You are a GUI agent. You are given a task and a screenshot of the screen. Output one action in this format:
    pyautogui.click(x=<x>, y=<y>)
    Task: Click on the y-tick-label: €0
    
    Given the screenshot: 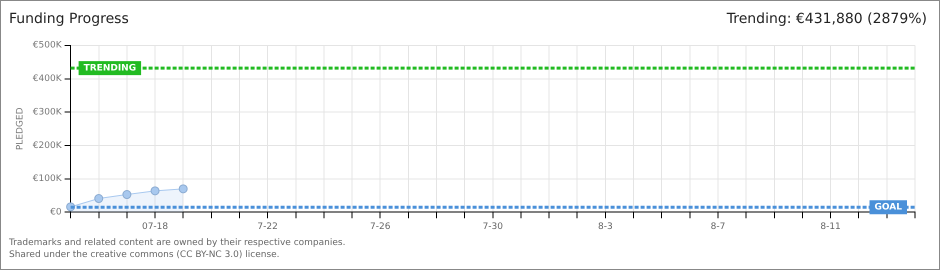 What is the action you would take?
    pyautogui.click(x=56, y=213)
    